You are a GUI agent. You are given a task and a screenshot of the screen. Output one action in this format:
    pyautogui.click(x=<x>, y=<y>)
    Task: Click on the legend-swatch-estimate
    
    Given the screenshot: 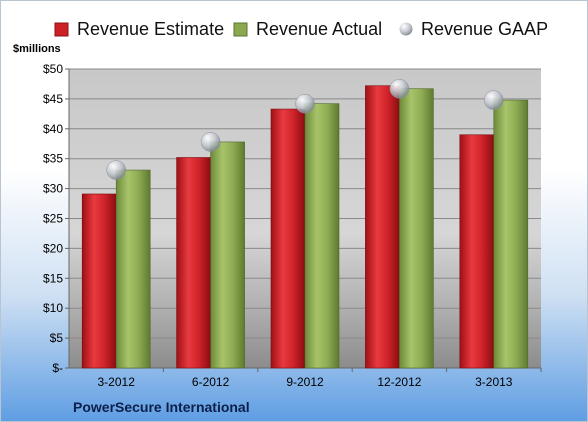 What is the action you would take?
    pyautogui.click(x=61, y=29)
    